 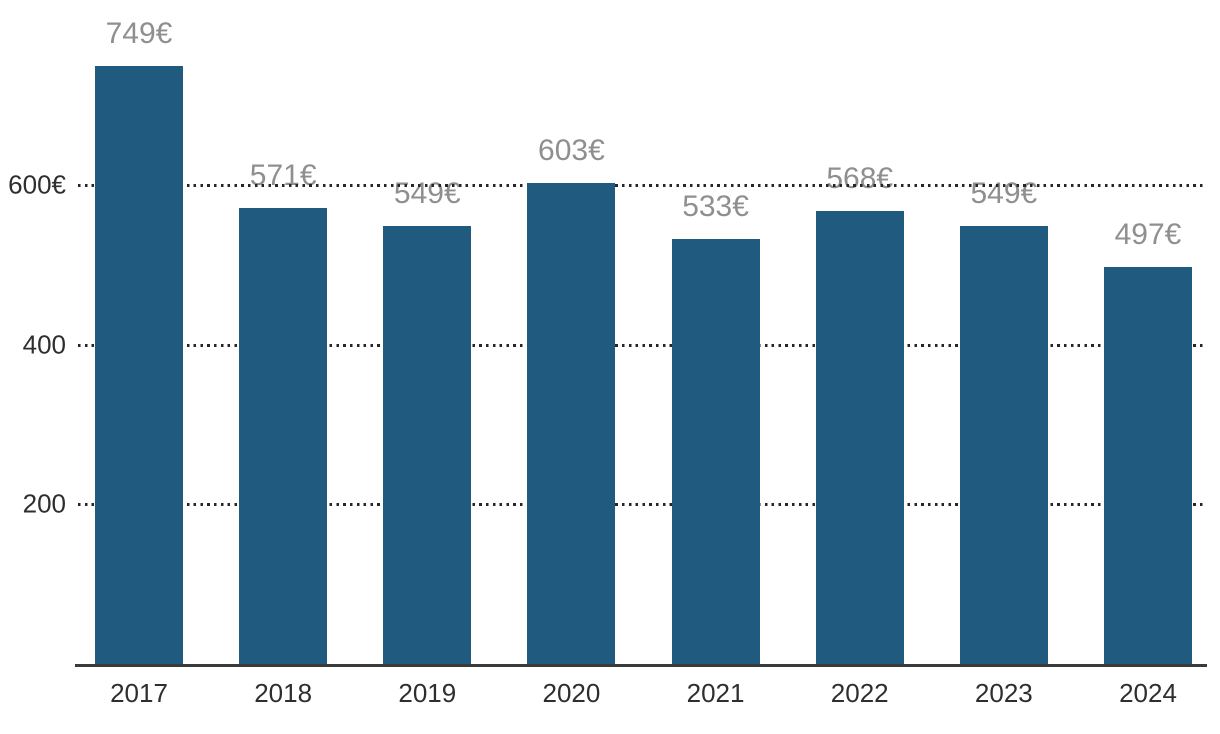 What do you see at coordinates (283, 436) in the screenshot?
I see `bar-2018` at bounding box center [283, 436].